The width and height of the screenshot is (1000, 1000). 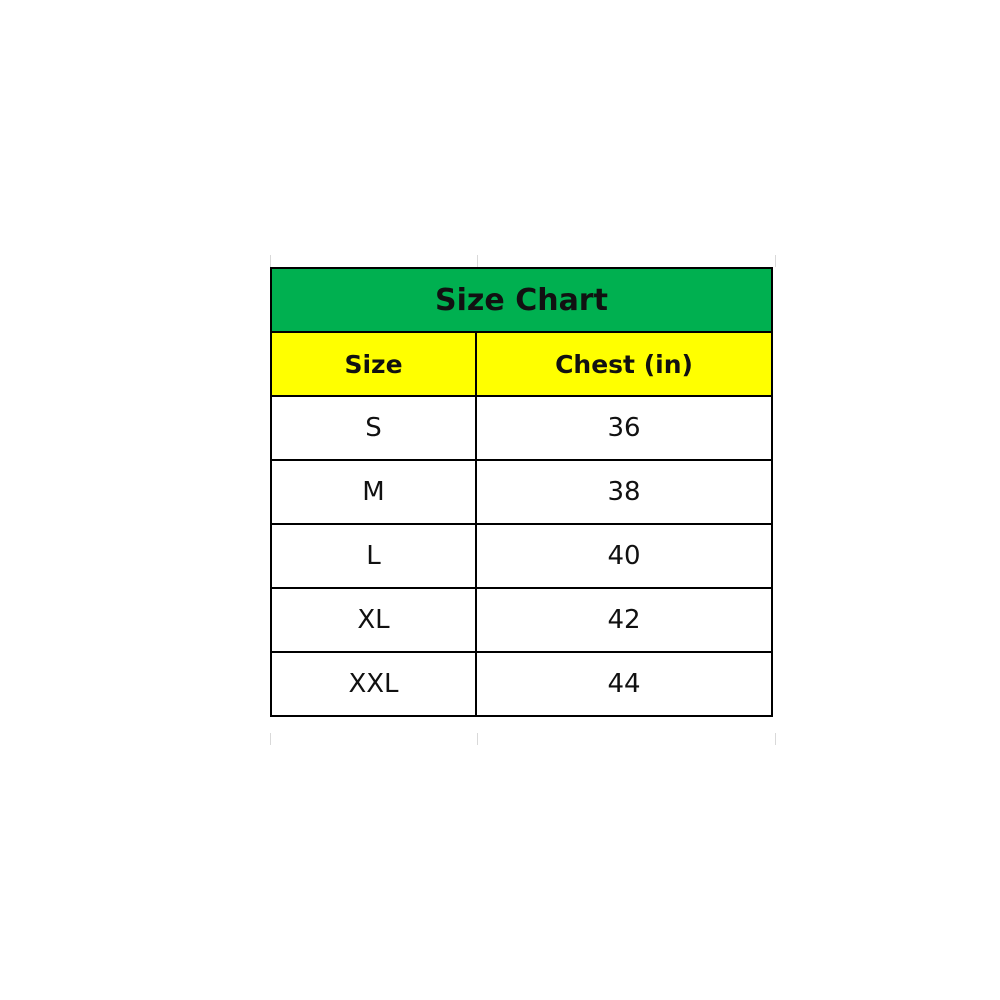 I want to click on header-size: Size, so click(x=373, y=364).